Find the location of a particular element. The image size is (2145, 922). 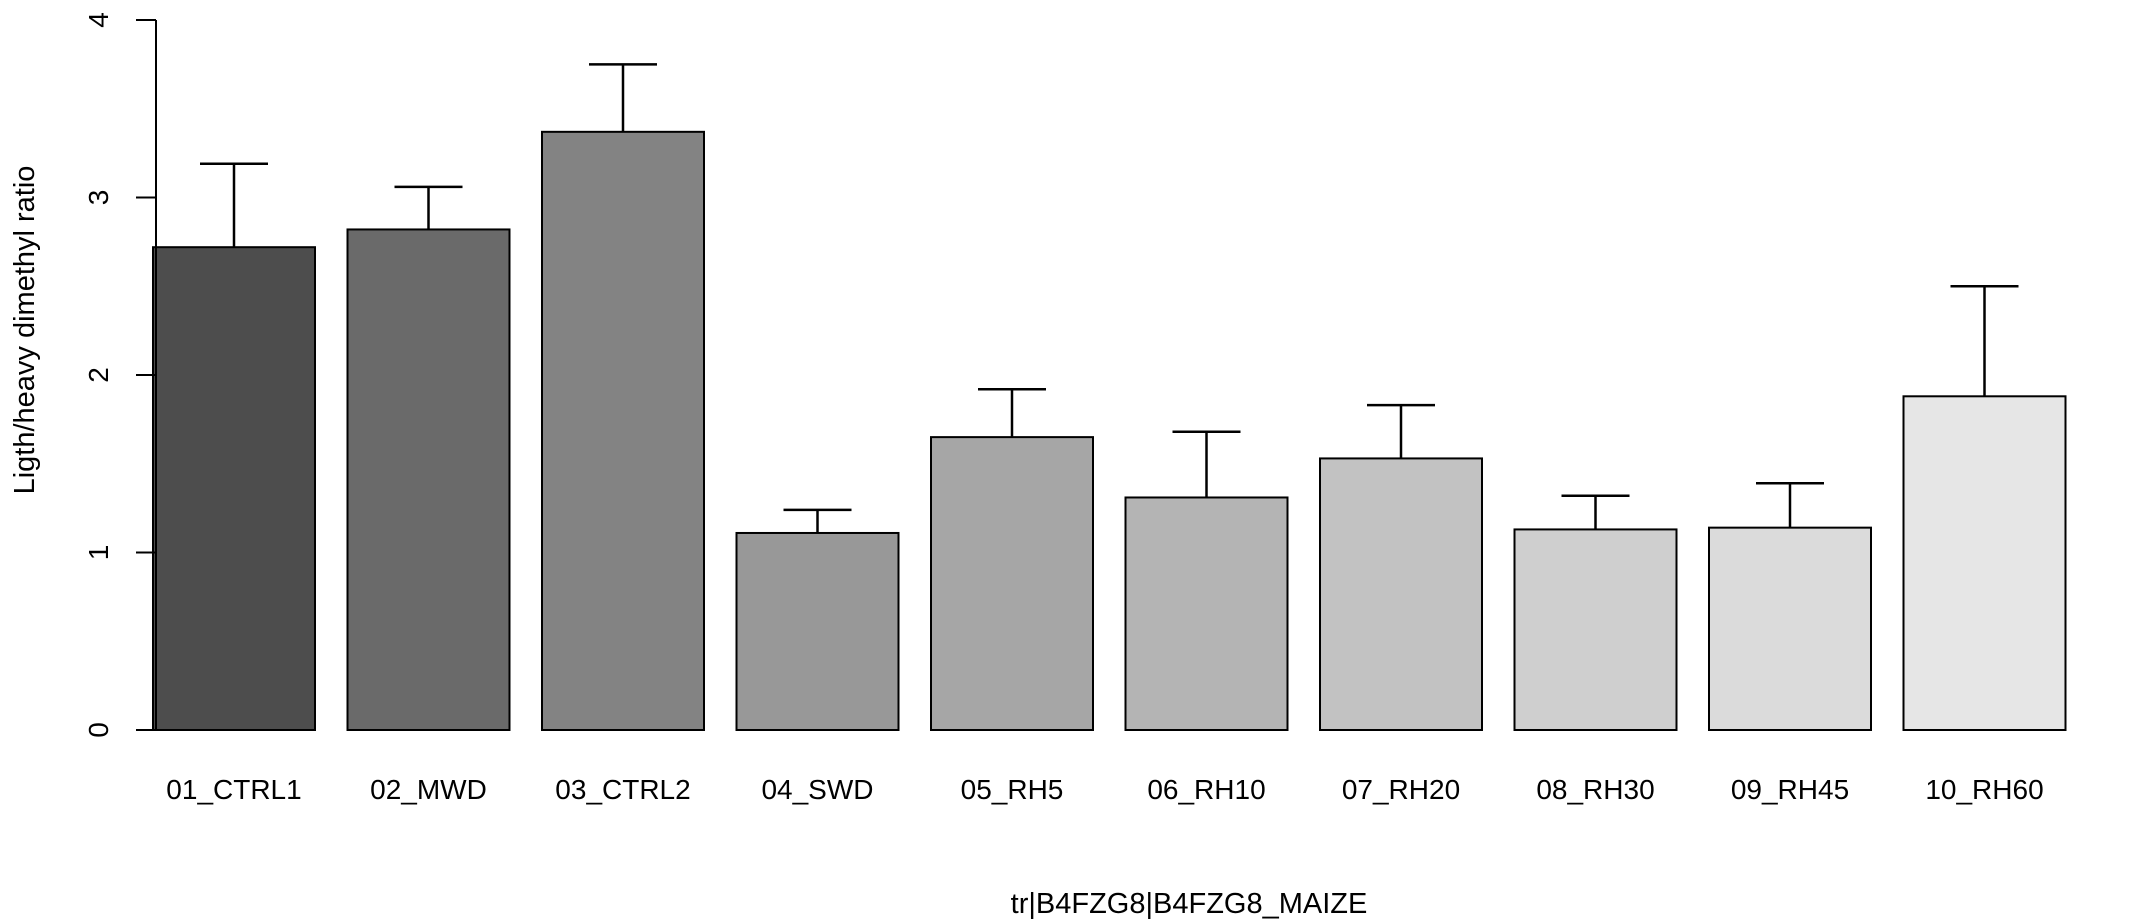

y-tick-label: 0 is located at coordinates (98, 730).